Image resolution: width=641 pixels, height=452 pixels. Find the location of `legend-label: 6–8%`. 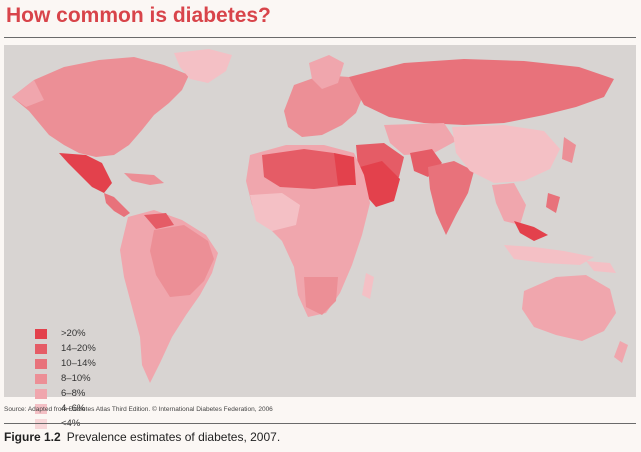

legend-label: 6–8% is located at coordinates (73, 393).